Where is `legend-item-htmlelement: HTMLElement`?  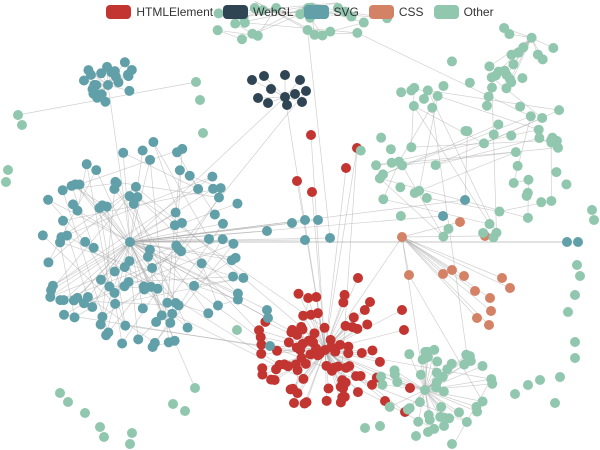 legend-item-htmlelement: HTMLElement is located at coordinates (159, 12).